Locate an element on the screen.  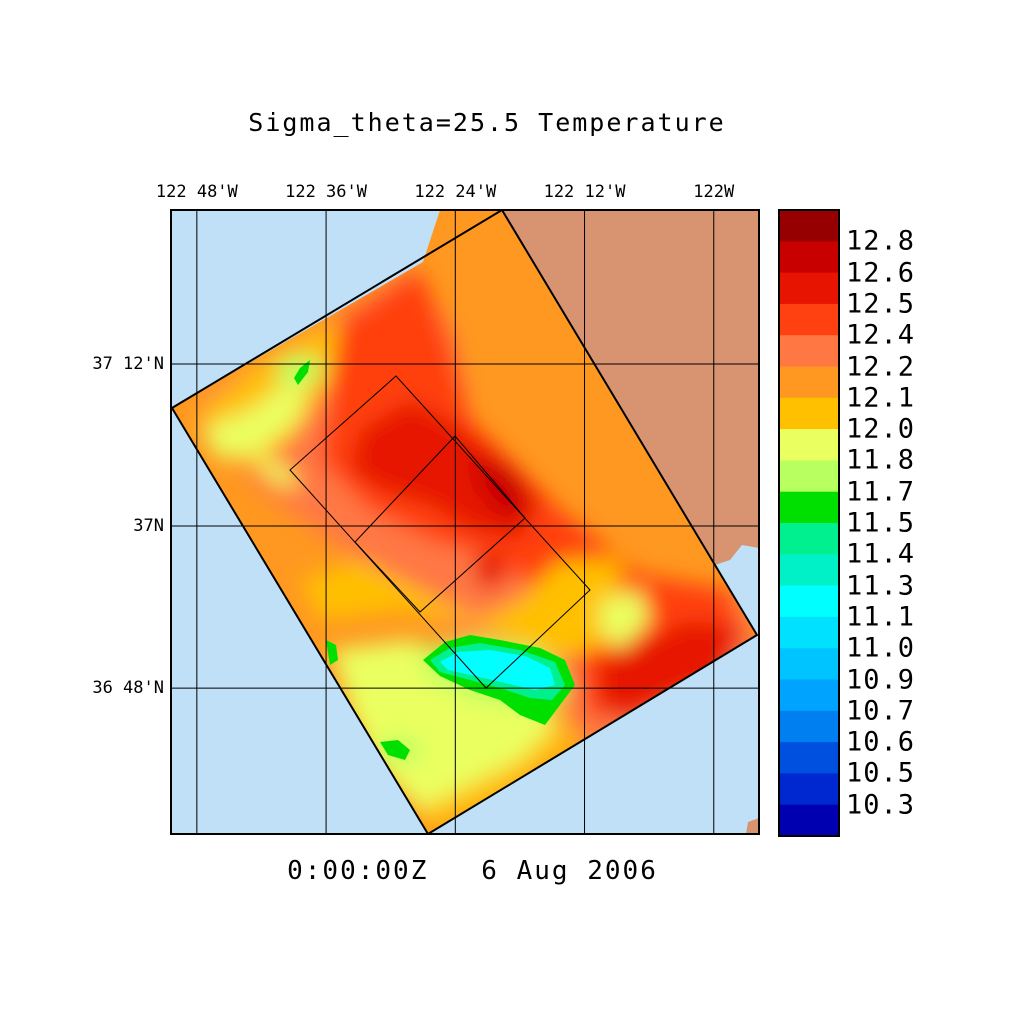
colorbar-label: 12.6 is located at coordinates (881, 273).